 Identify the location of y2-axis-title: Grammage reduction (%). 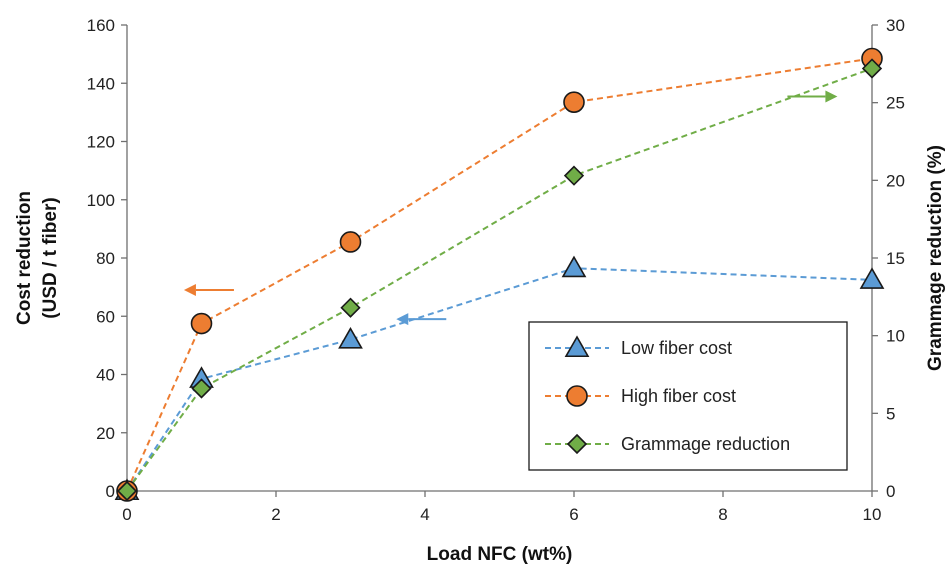
(935, 258).